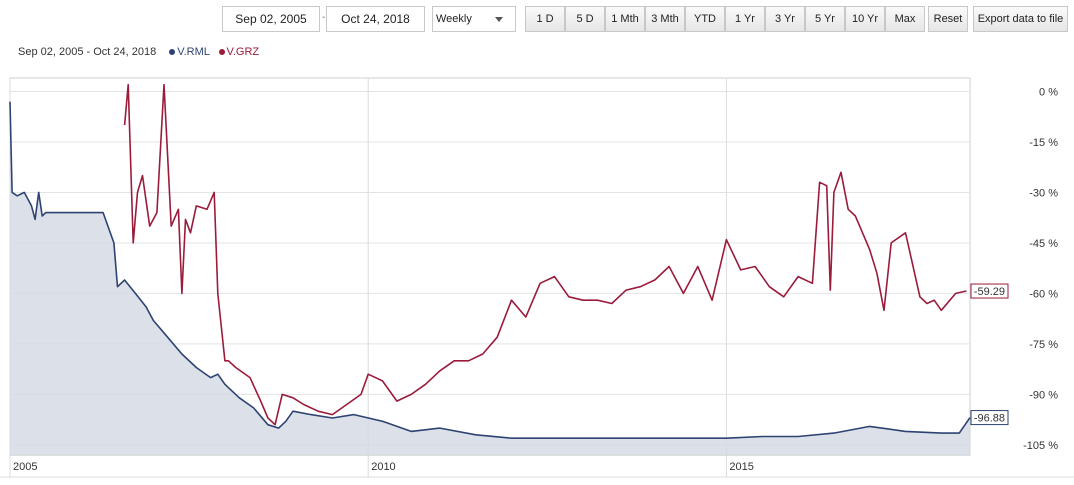 The image size is (1074, 485). Describe the element at coordinates (25, 467) in the screenshot. I see `x-tick-label: 2005` at that location.